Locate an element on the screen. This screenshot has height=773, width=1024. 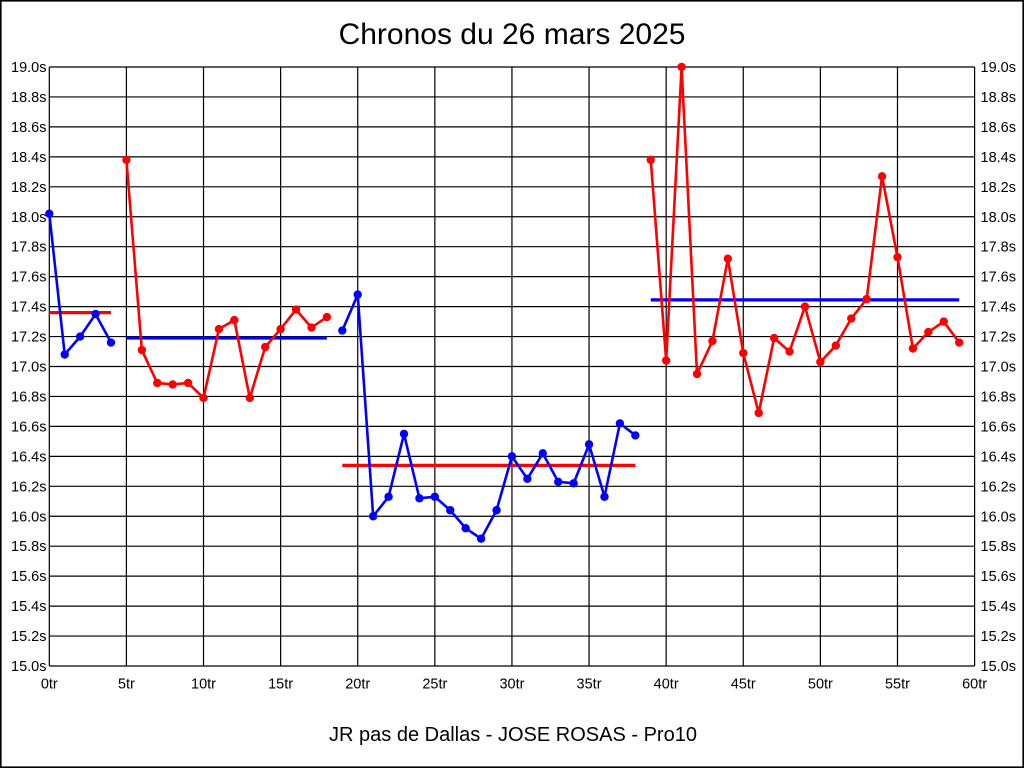
svg-text: 30tr is located at coordinates (511, 685).